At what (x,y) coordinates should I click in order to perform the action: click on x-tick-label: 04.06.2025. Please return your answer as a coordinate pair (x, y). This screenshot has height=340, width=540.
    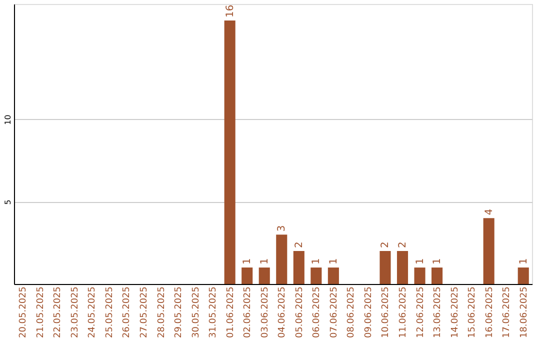
    Looking at the image, I should click on (283, 312).